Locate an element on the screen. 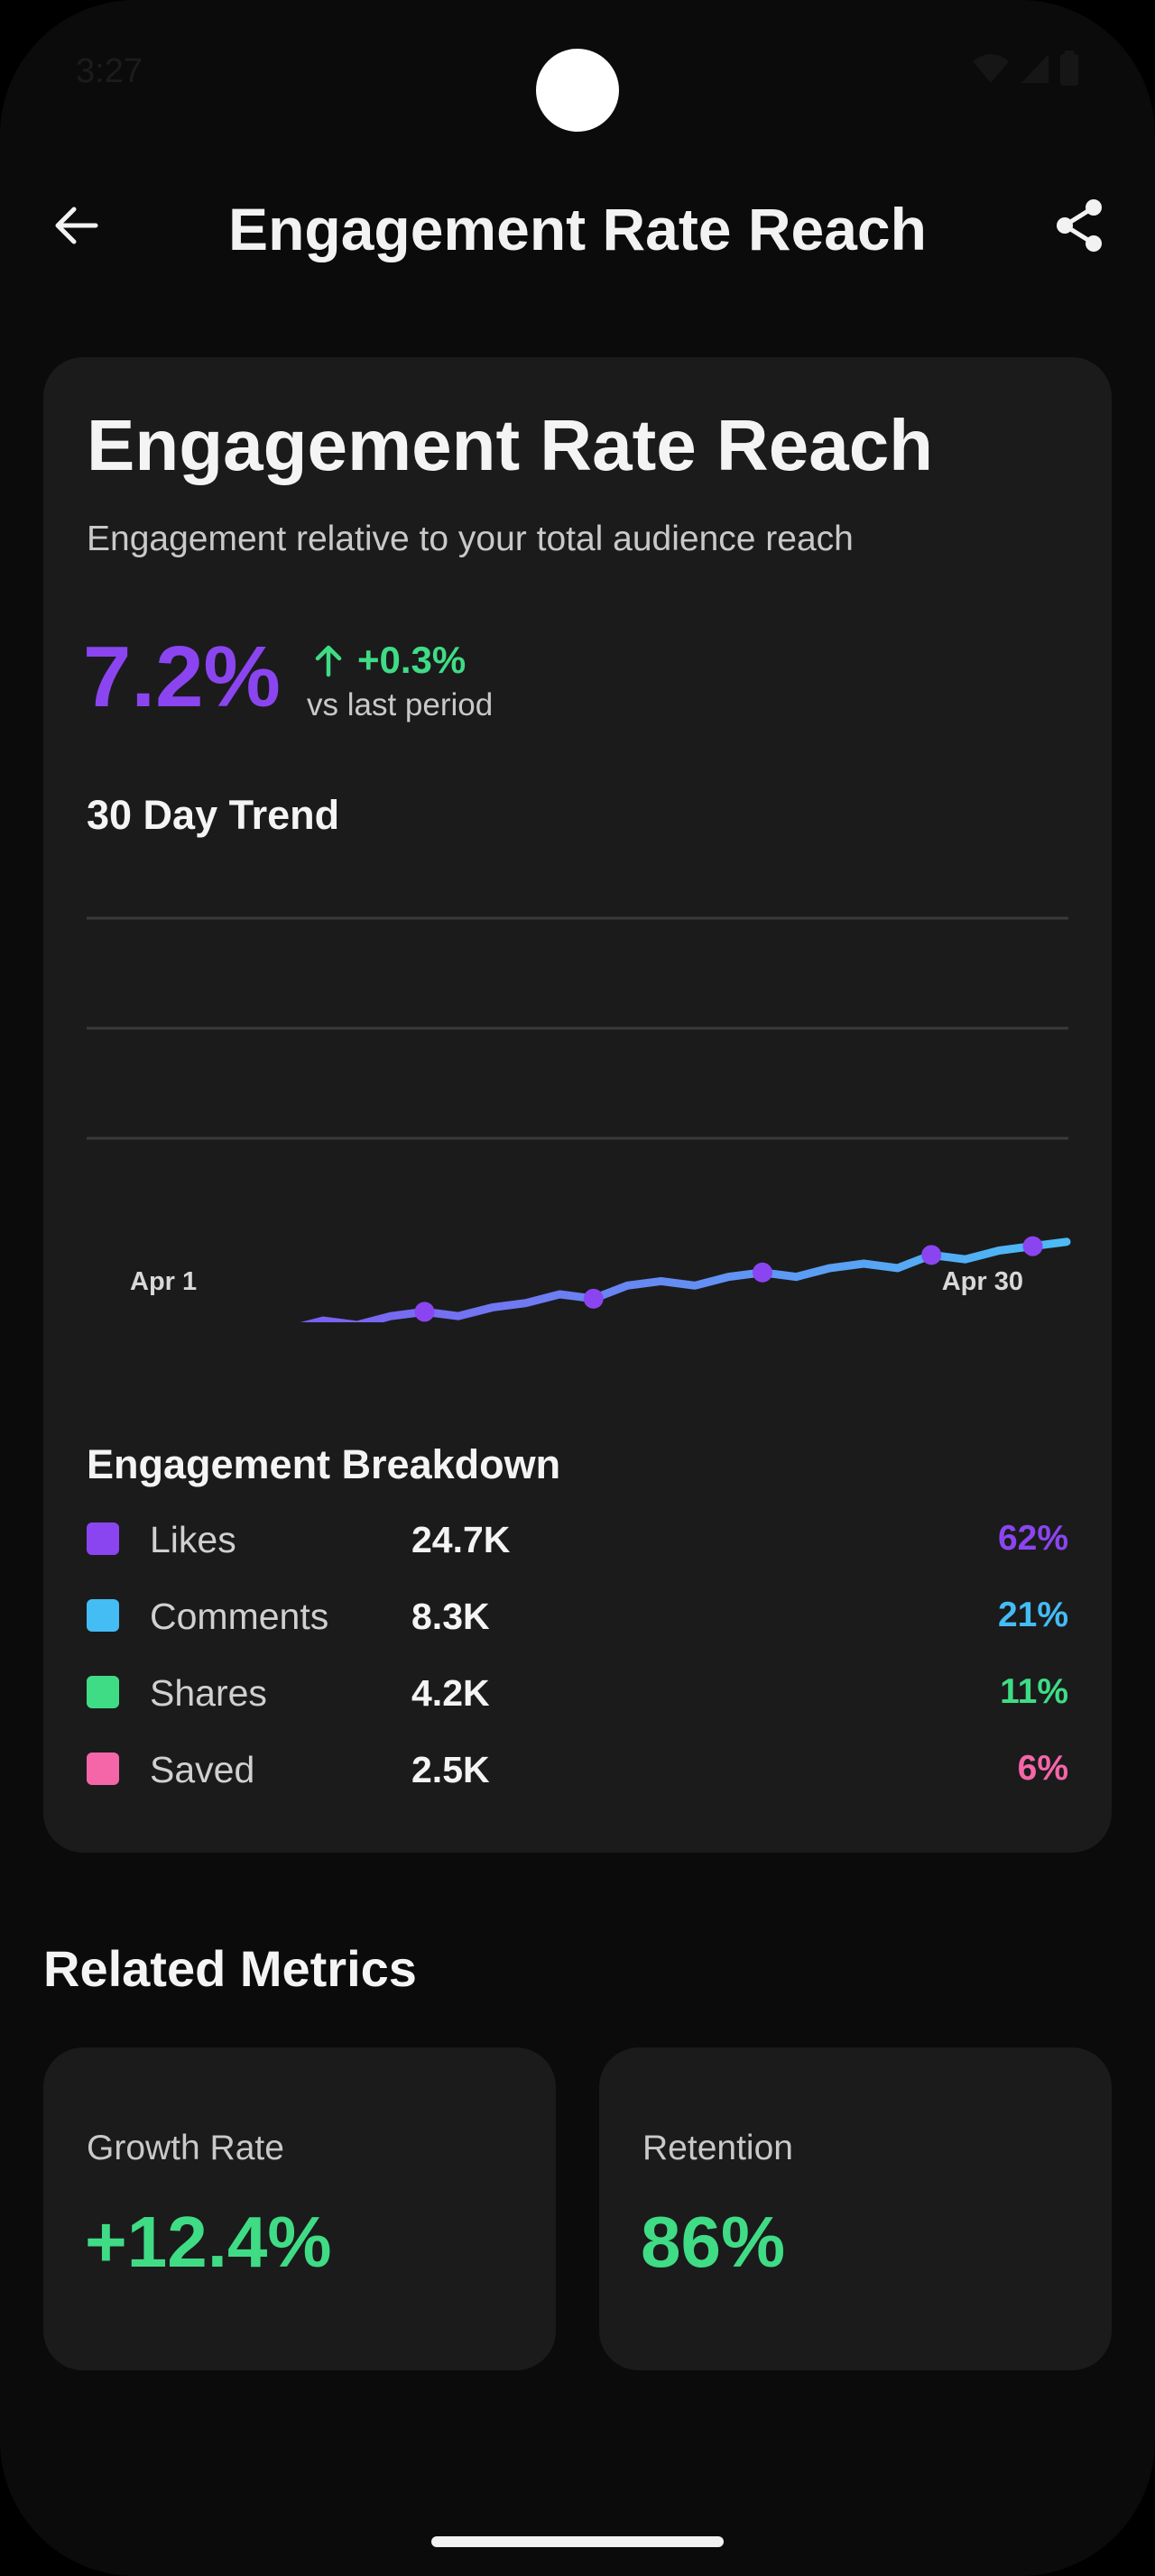 This screenshot has height=2576, width=1155. signal-icon is located at coordinates (1035, 68).